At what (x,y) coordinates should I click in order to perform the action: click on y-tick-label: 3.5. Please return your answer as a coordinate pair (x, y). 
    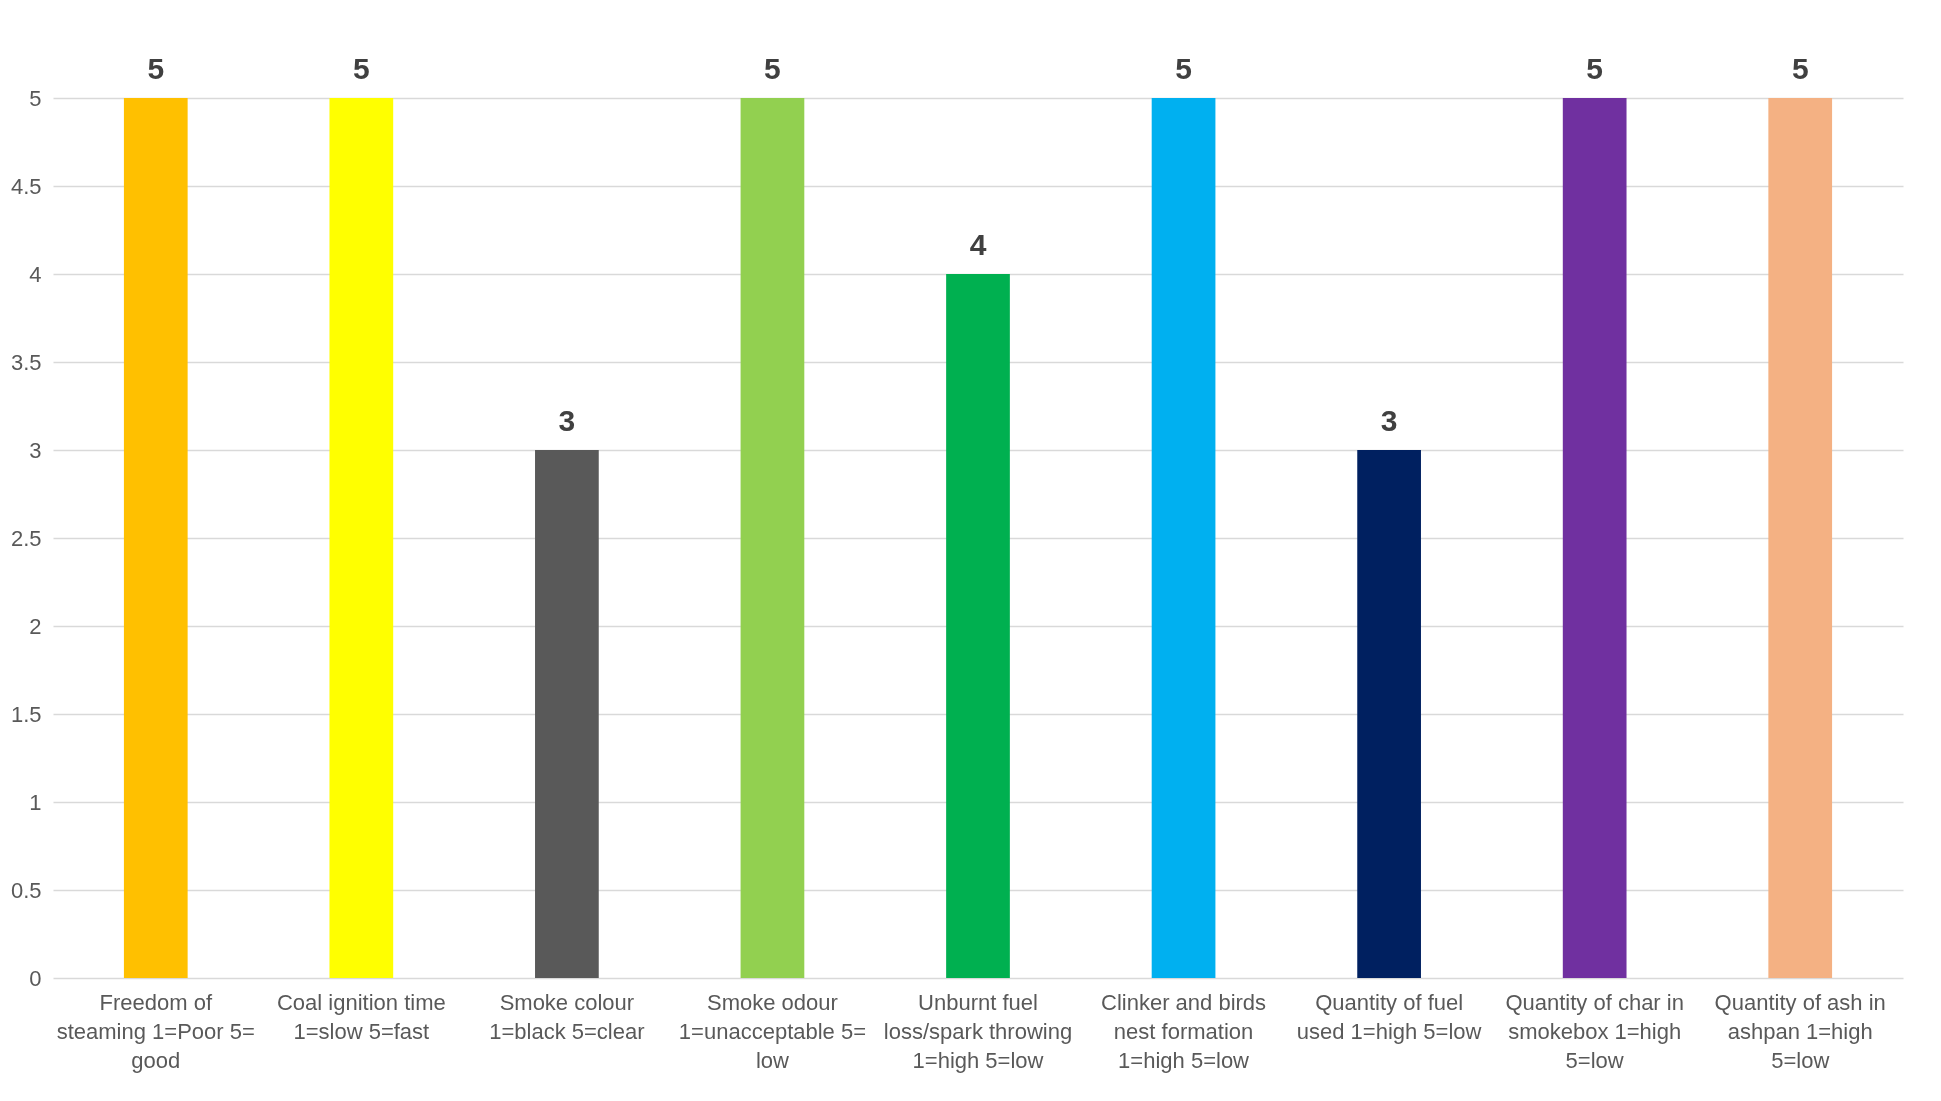
    Looking at the image, I should click on (26, 362).